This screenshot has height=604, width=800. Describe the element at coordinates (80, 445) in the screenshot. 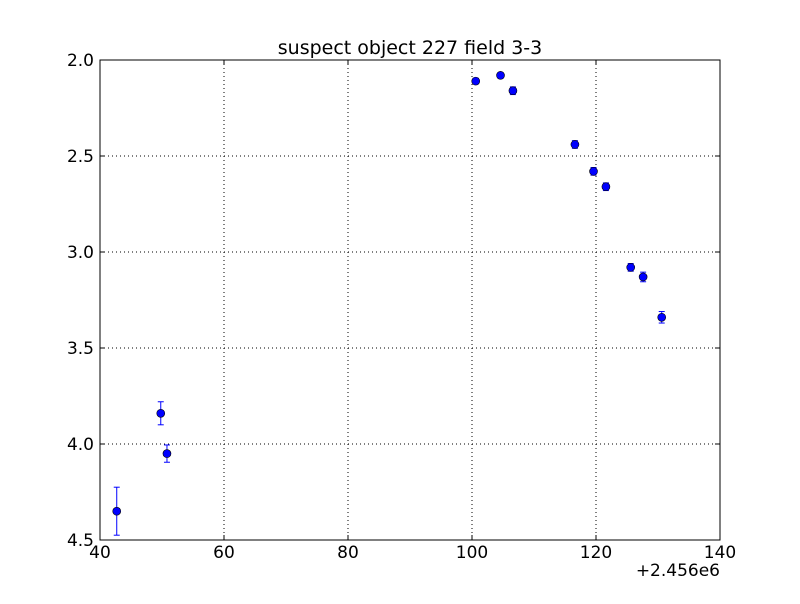

I see `y-tick-label: 4.0` at that location.